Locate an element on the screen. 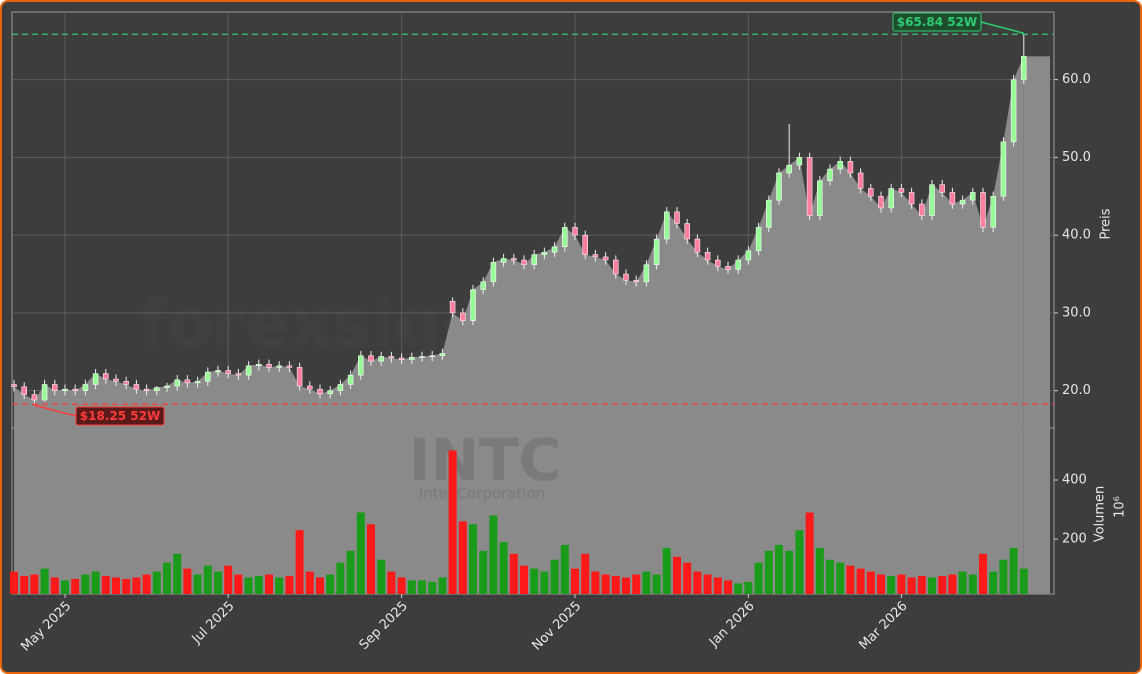 This screenshot has width=1142, height=674. annotation-box is located at coordinates (120, 416).